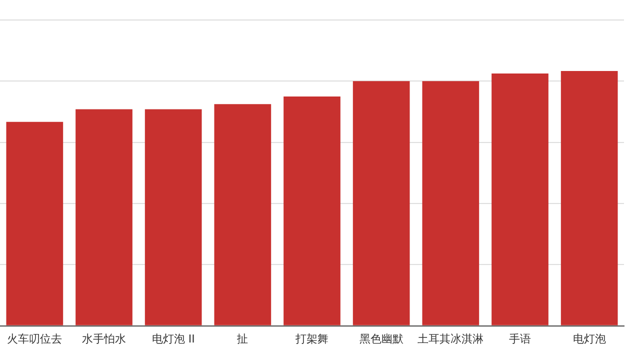 The width and height of the screenshot is (640, 359). I want to click on x-tick-label: 水手怕水, so click(104, 339).